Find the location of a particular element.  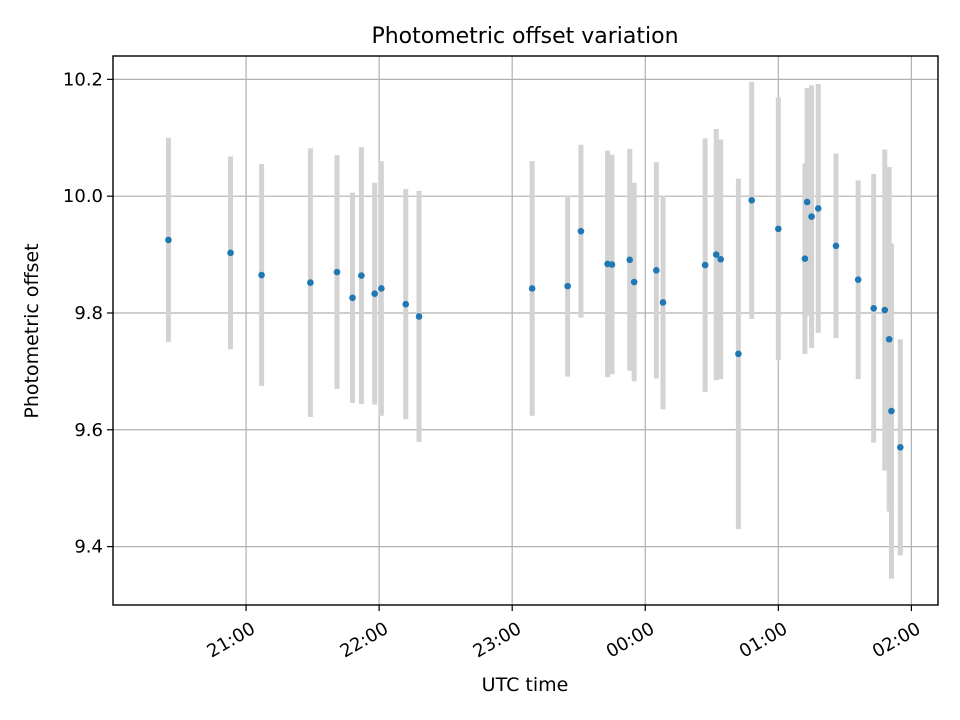

y-tick-label: 10.0 is located at coordinates (83, 196).